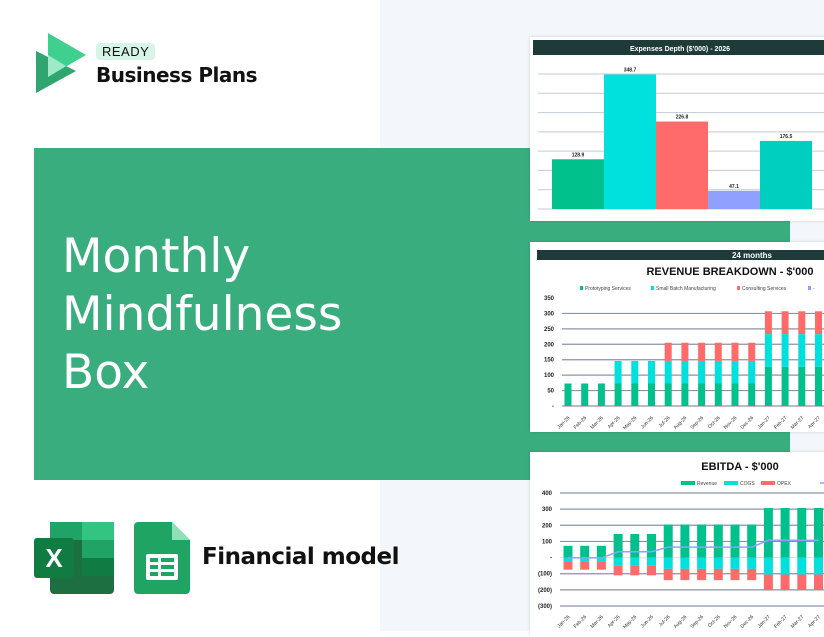 The width and height of the screenshot is (824, 637). Describe the element at coordinates (781, 423) in the screenshot. I see `x-tick-label: Feb-27` at that location.